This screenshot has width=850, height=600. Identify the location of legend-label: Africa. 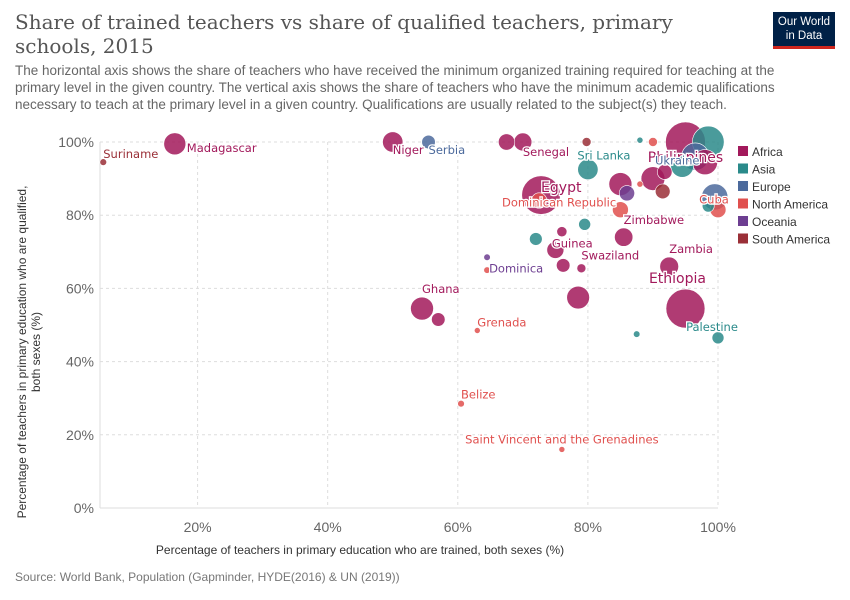
(767, 152).